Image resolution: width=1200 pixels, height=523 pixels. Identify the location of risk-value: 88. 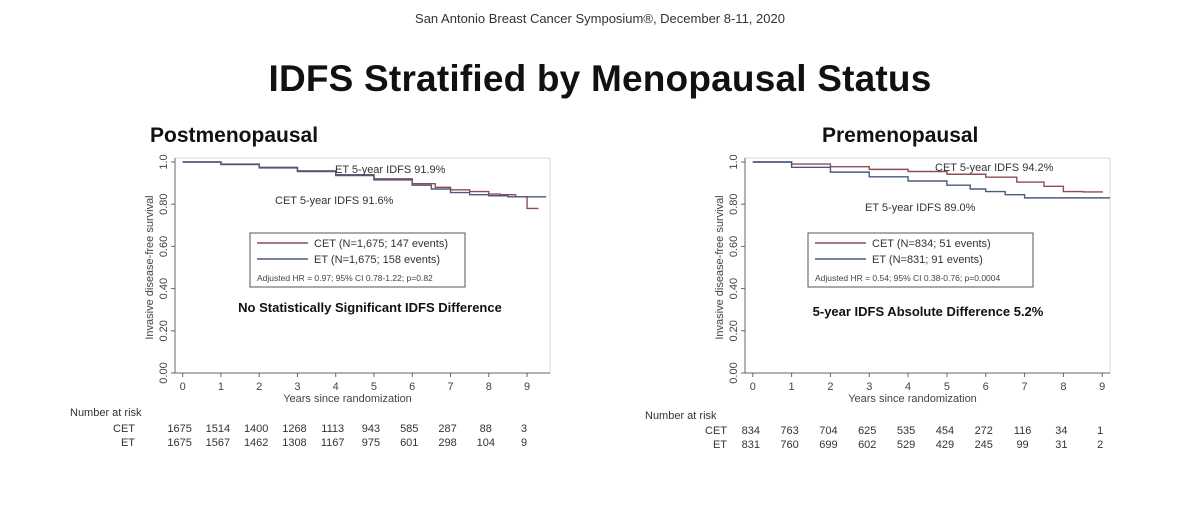
(486, 429).